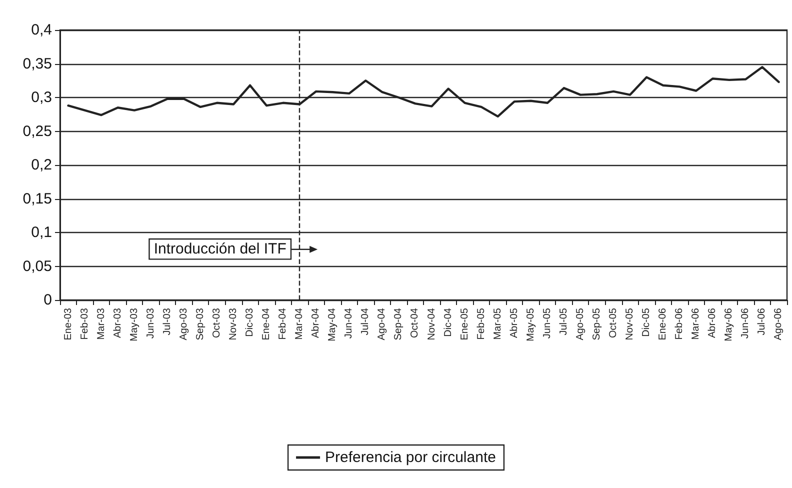  What do you see at coordinates (233, 324) in the screenshot?
I see `x-tick-label: Nov-03` at bounding box center [233, 324].